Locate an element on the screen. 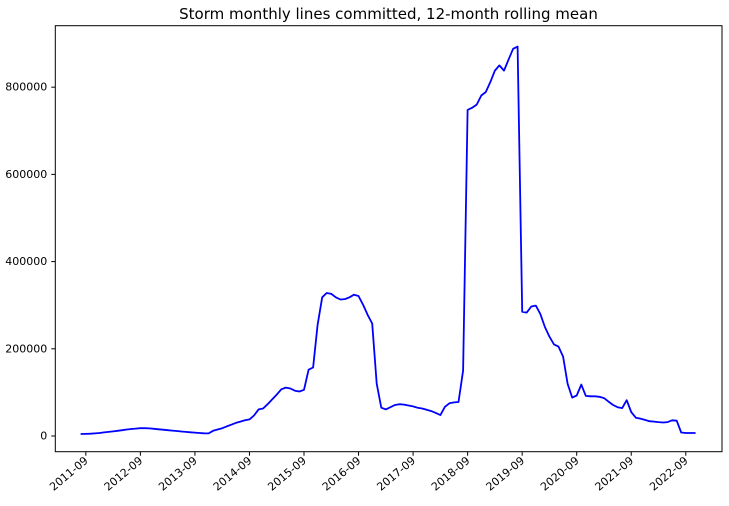 Image resolution: width=729 pixels, height=506 pixels. y-tick-label: 800000 is located at coordinates (26, 87).